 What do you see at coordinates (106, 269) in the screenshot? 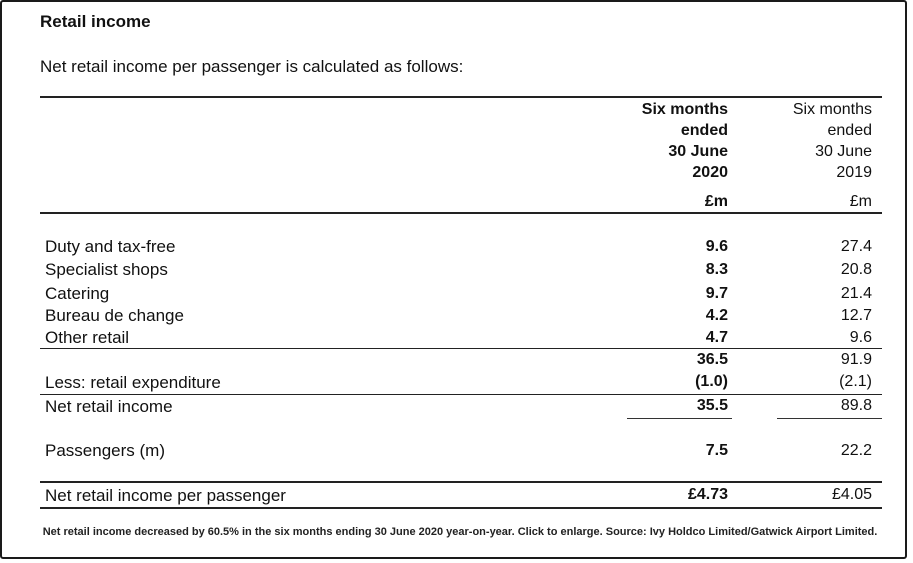
I see `row-label: Specialist shops` at bounding box center [106, 269].